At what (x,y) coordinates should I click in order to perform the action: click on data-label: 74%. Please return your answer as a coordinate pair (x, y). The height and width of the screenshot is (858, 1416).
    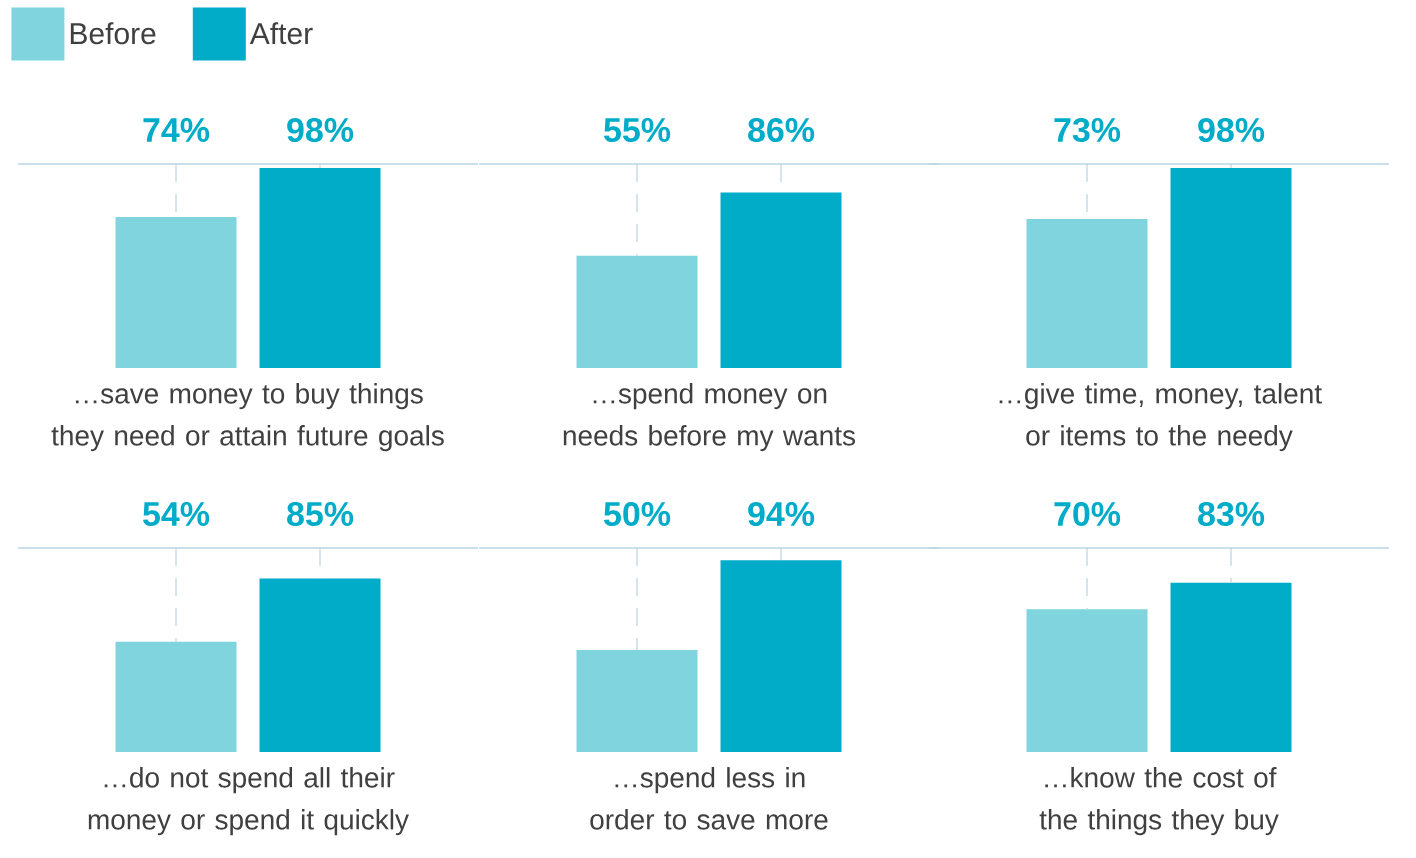
    Looking at the image, I should click on (176, 130).